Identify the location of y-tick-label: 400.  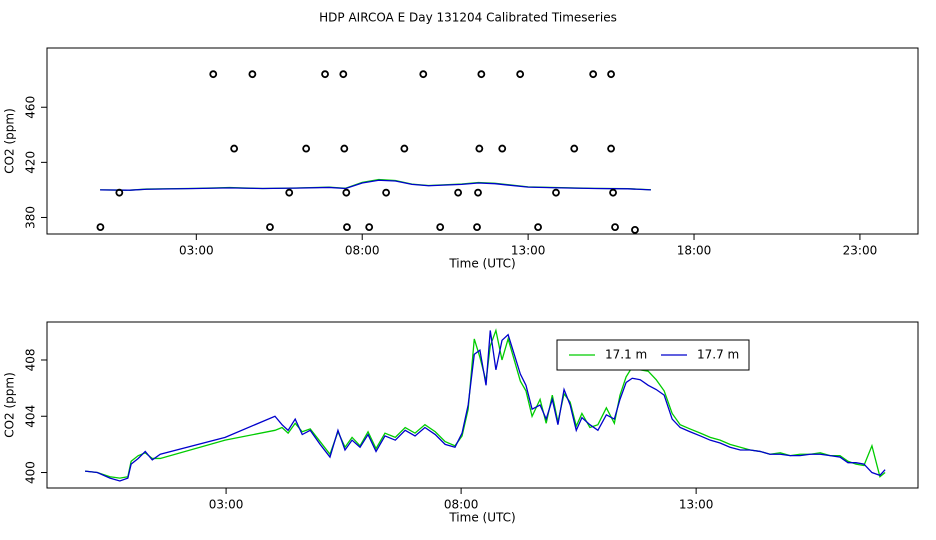
(31, 472).